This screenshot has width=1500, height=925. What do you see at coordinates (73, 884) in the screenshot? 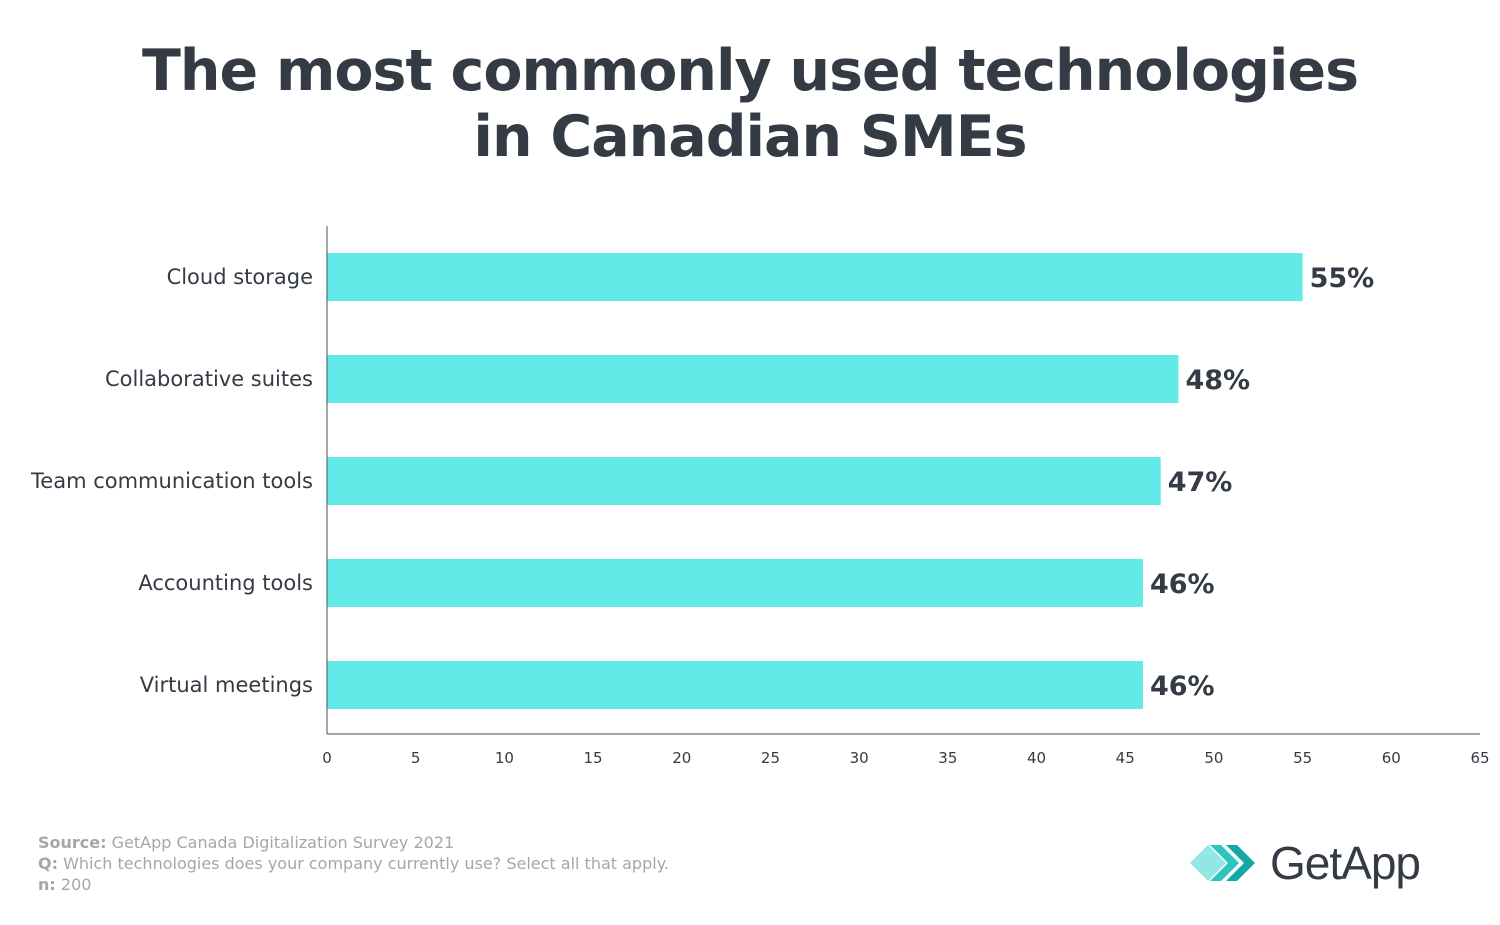
I see `sample-value: 200` at bounding box center [73, 884].